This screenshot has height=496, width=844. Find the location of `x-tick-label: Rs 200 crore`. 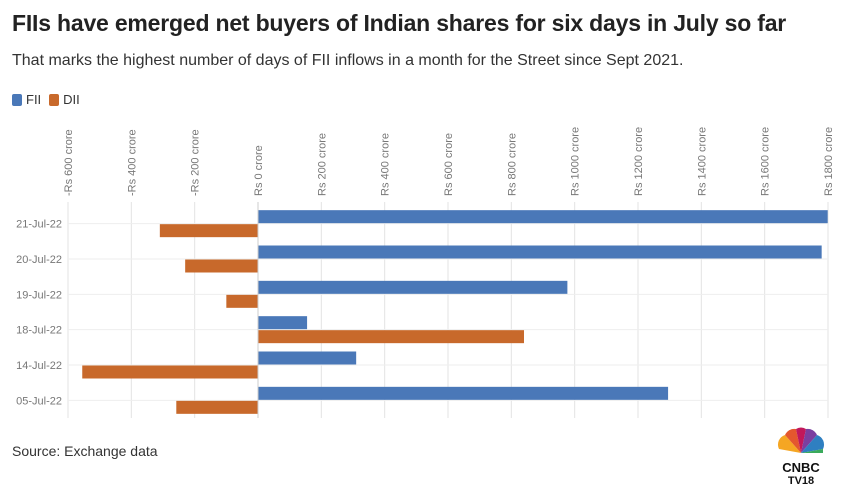

x-tick-label: Rs 200 crore is located at coordinates (322, 164).